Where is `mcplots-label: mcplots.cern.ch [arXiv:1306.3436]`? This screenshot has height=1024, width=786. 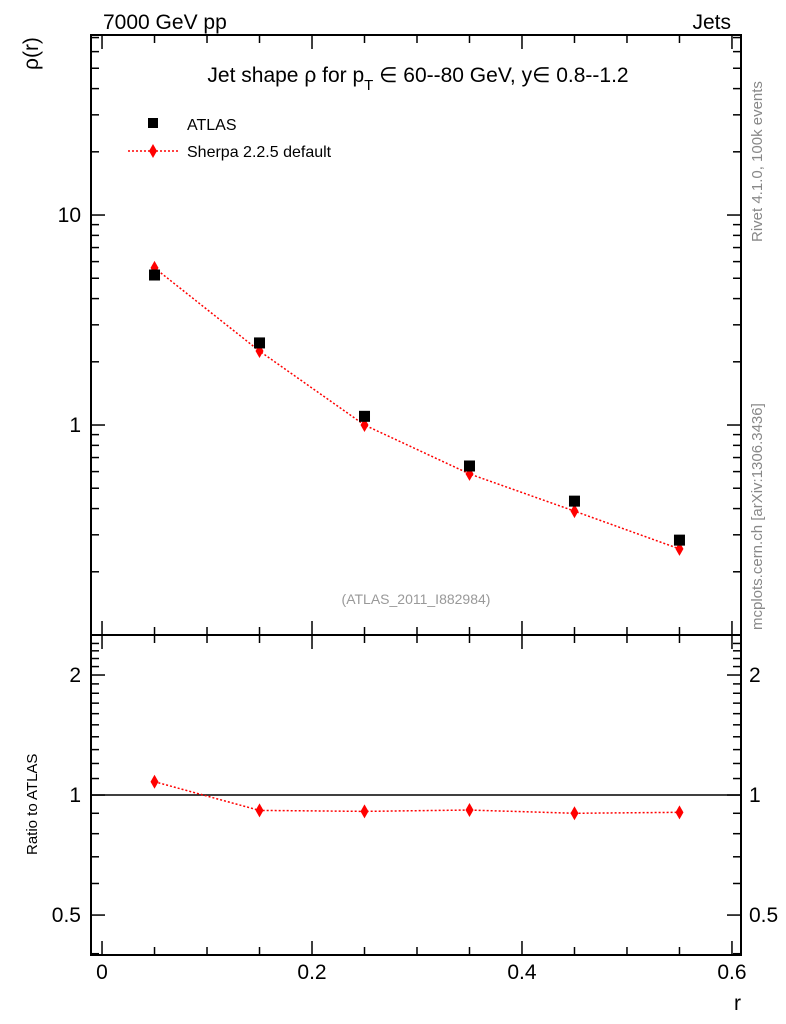 mcplots-label: mcplots.cern.ch [arXiv:1306.3436] is located at coordinates (757, 516).